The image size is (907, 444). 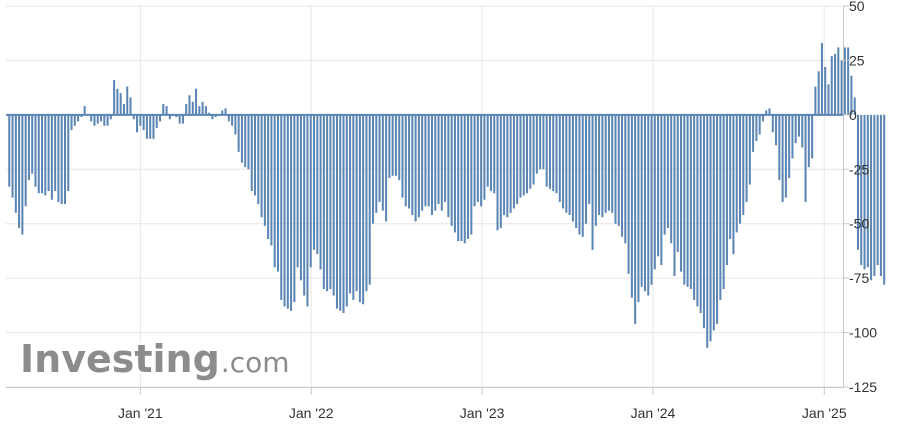 I want to click on y-tick-label: -25, so click(x=859, y=169).